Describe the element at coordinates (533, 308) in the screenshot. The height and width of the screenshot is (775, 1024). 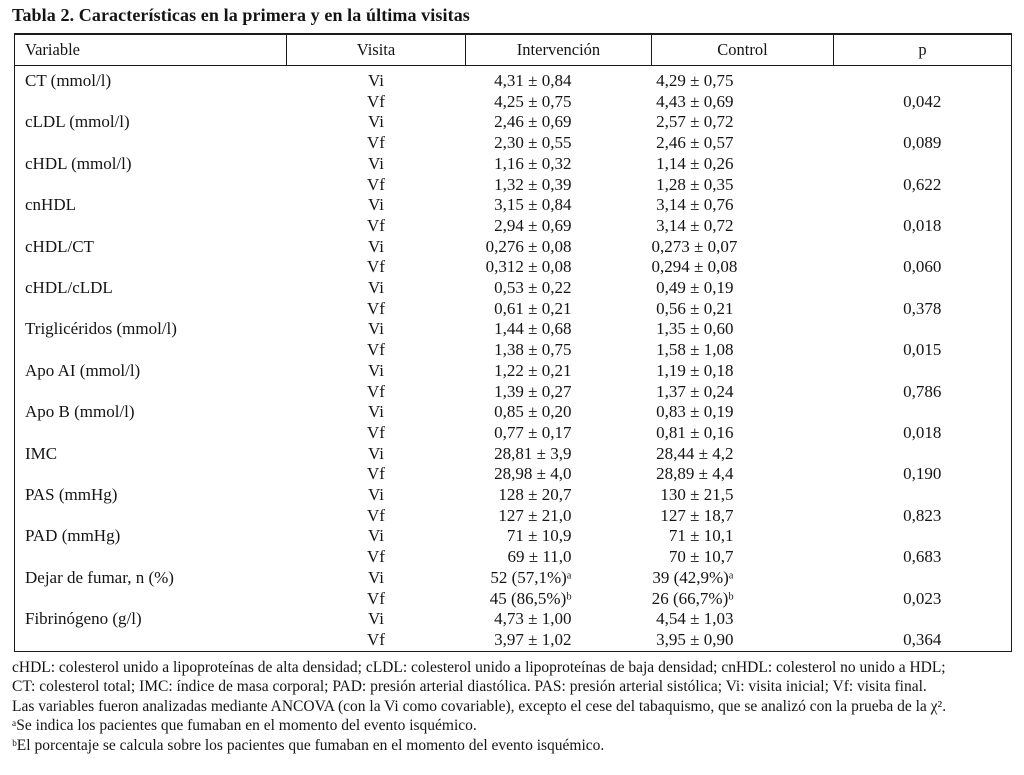
I see `intervencion-vf-cell: 0,61 ± 0,21` at that location.